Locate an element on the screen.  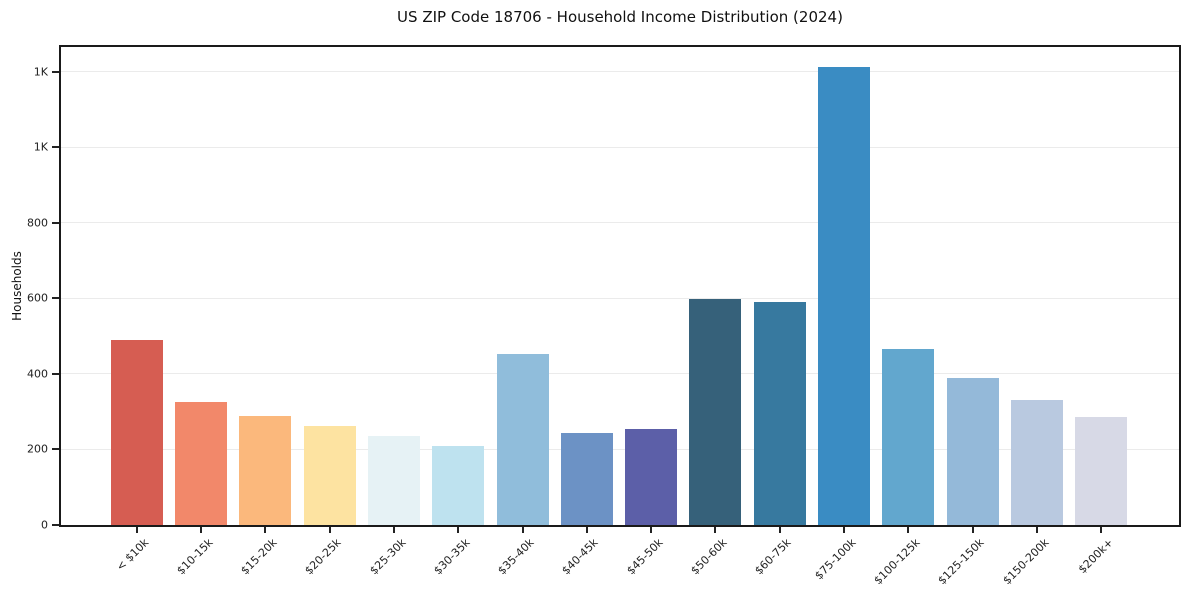
x-tick-label: $20-25k is located at coordinates (323, 557).